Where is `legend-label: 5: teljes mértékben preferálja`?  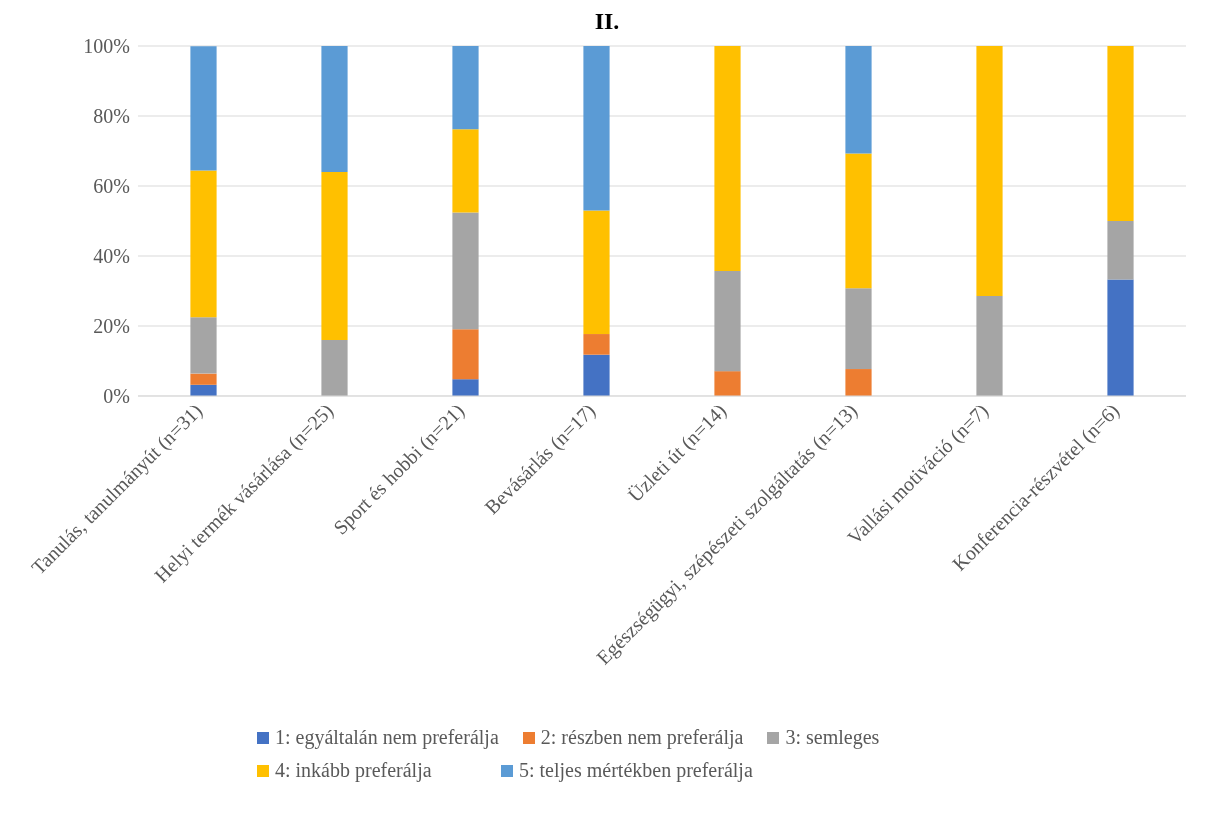 legend-label: 5: teljes mértékben preferálja is located at coordinates (635, 770).